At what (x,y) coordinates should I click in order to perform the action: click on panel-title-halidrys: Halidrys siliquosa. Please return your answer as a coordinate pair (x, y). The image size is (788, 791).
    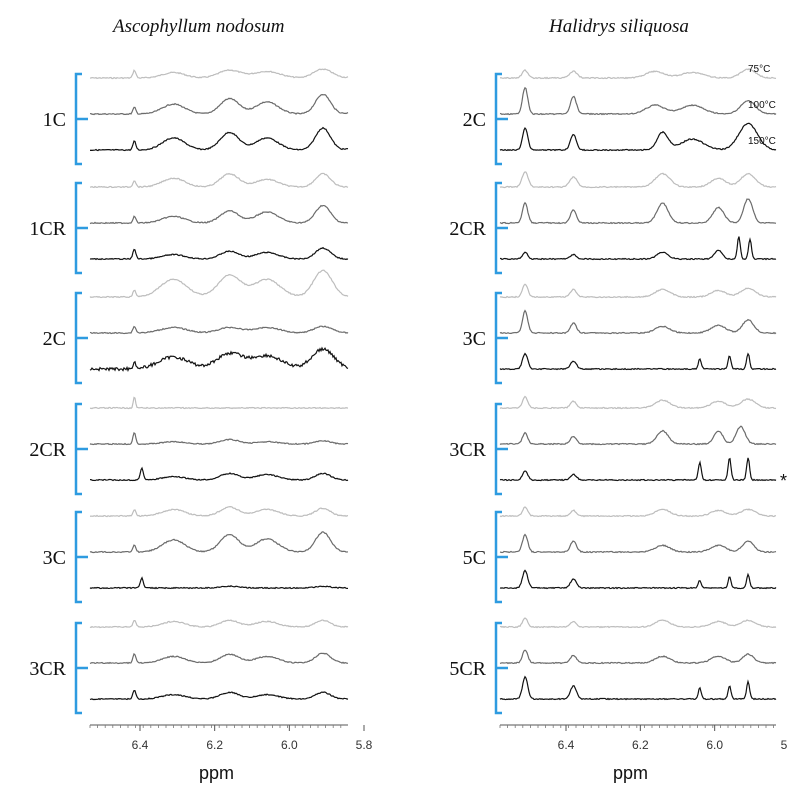
    Looking at the image, I should click on (619, 26).